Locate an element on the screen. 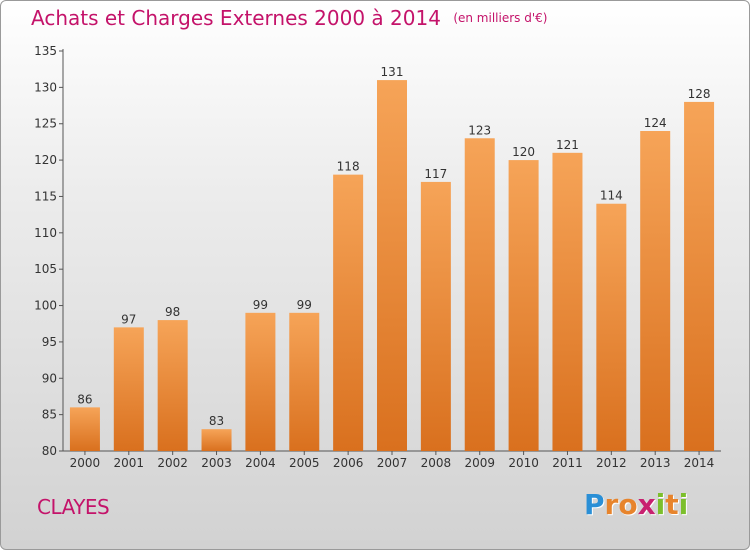 The image size is (750, 550). bar-2003 is located at coordinates (216, 440).